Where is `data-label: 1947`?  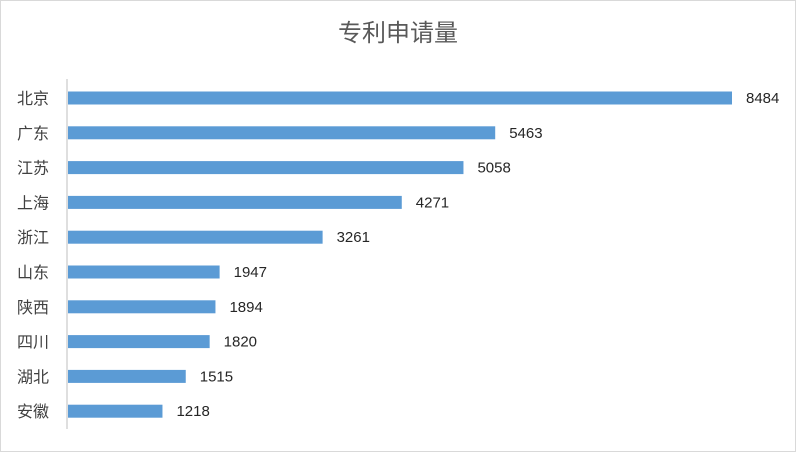 data-label: 1947 is located at coordinates (250, 272).